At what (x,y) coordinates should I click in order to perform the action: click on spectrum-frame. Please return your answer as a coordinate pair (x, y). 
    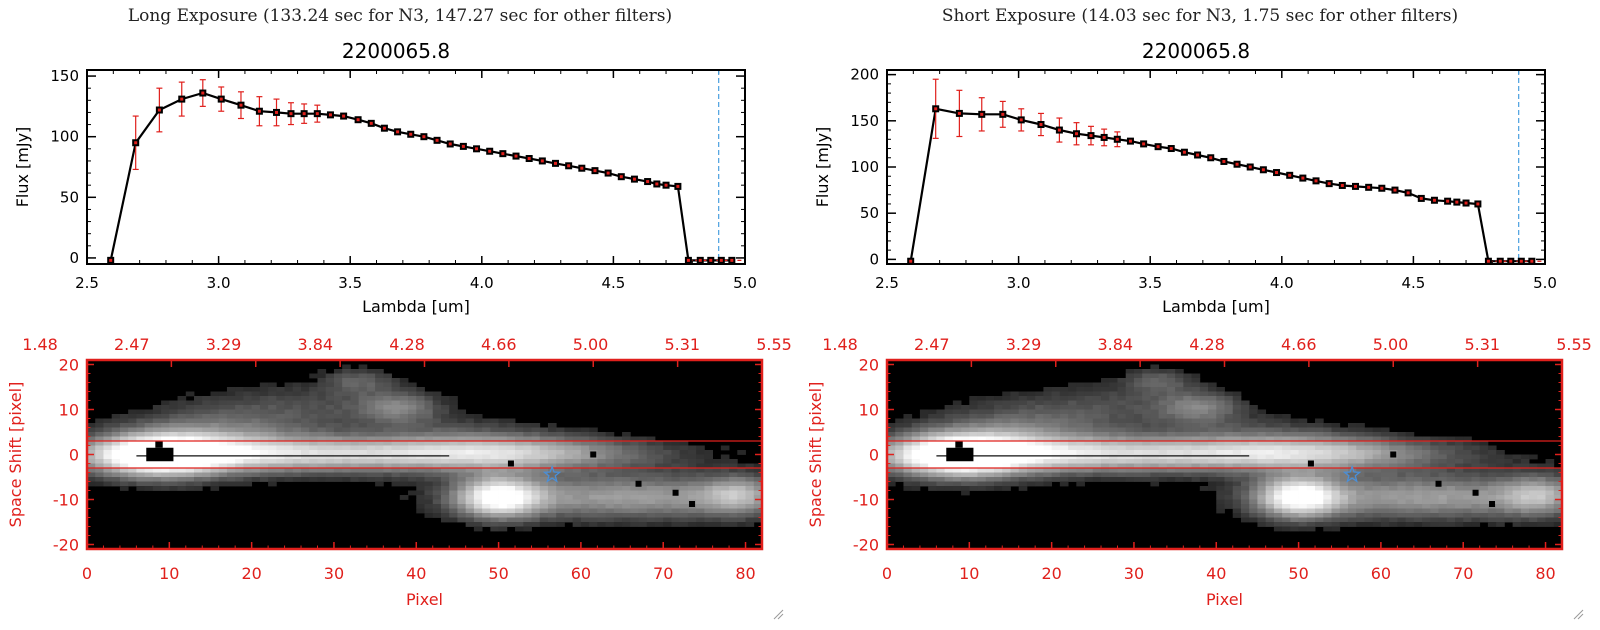
    Looking at the image, I should click on (1216, 167).